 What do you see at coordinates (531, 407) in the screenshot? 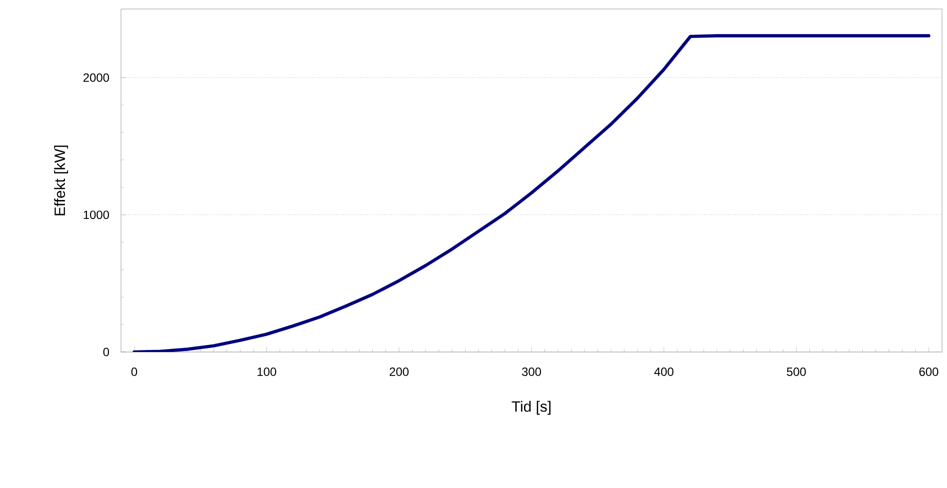
I see `x-axis-title: Tid [s]` at bounding box center [531, 407].